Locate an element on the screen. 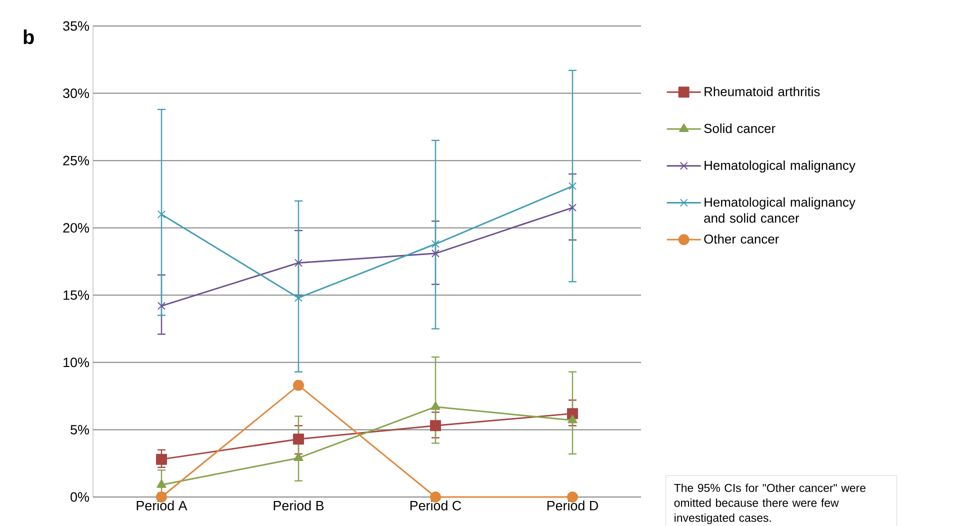  x-tick-label: Period A is located at coordinates (162, 505).